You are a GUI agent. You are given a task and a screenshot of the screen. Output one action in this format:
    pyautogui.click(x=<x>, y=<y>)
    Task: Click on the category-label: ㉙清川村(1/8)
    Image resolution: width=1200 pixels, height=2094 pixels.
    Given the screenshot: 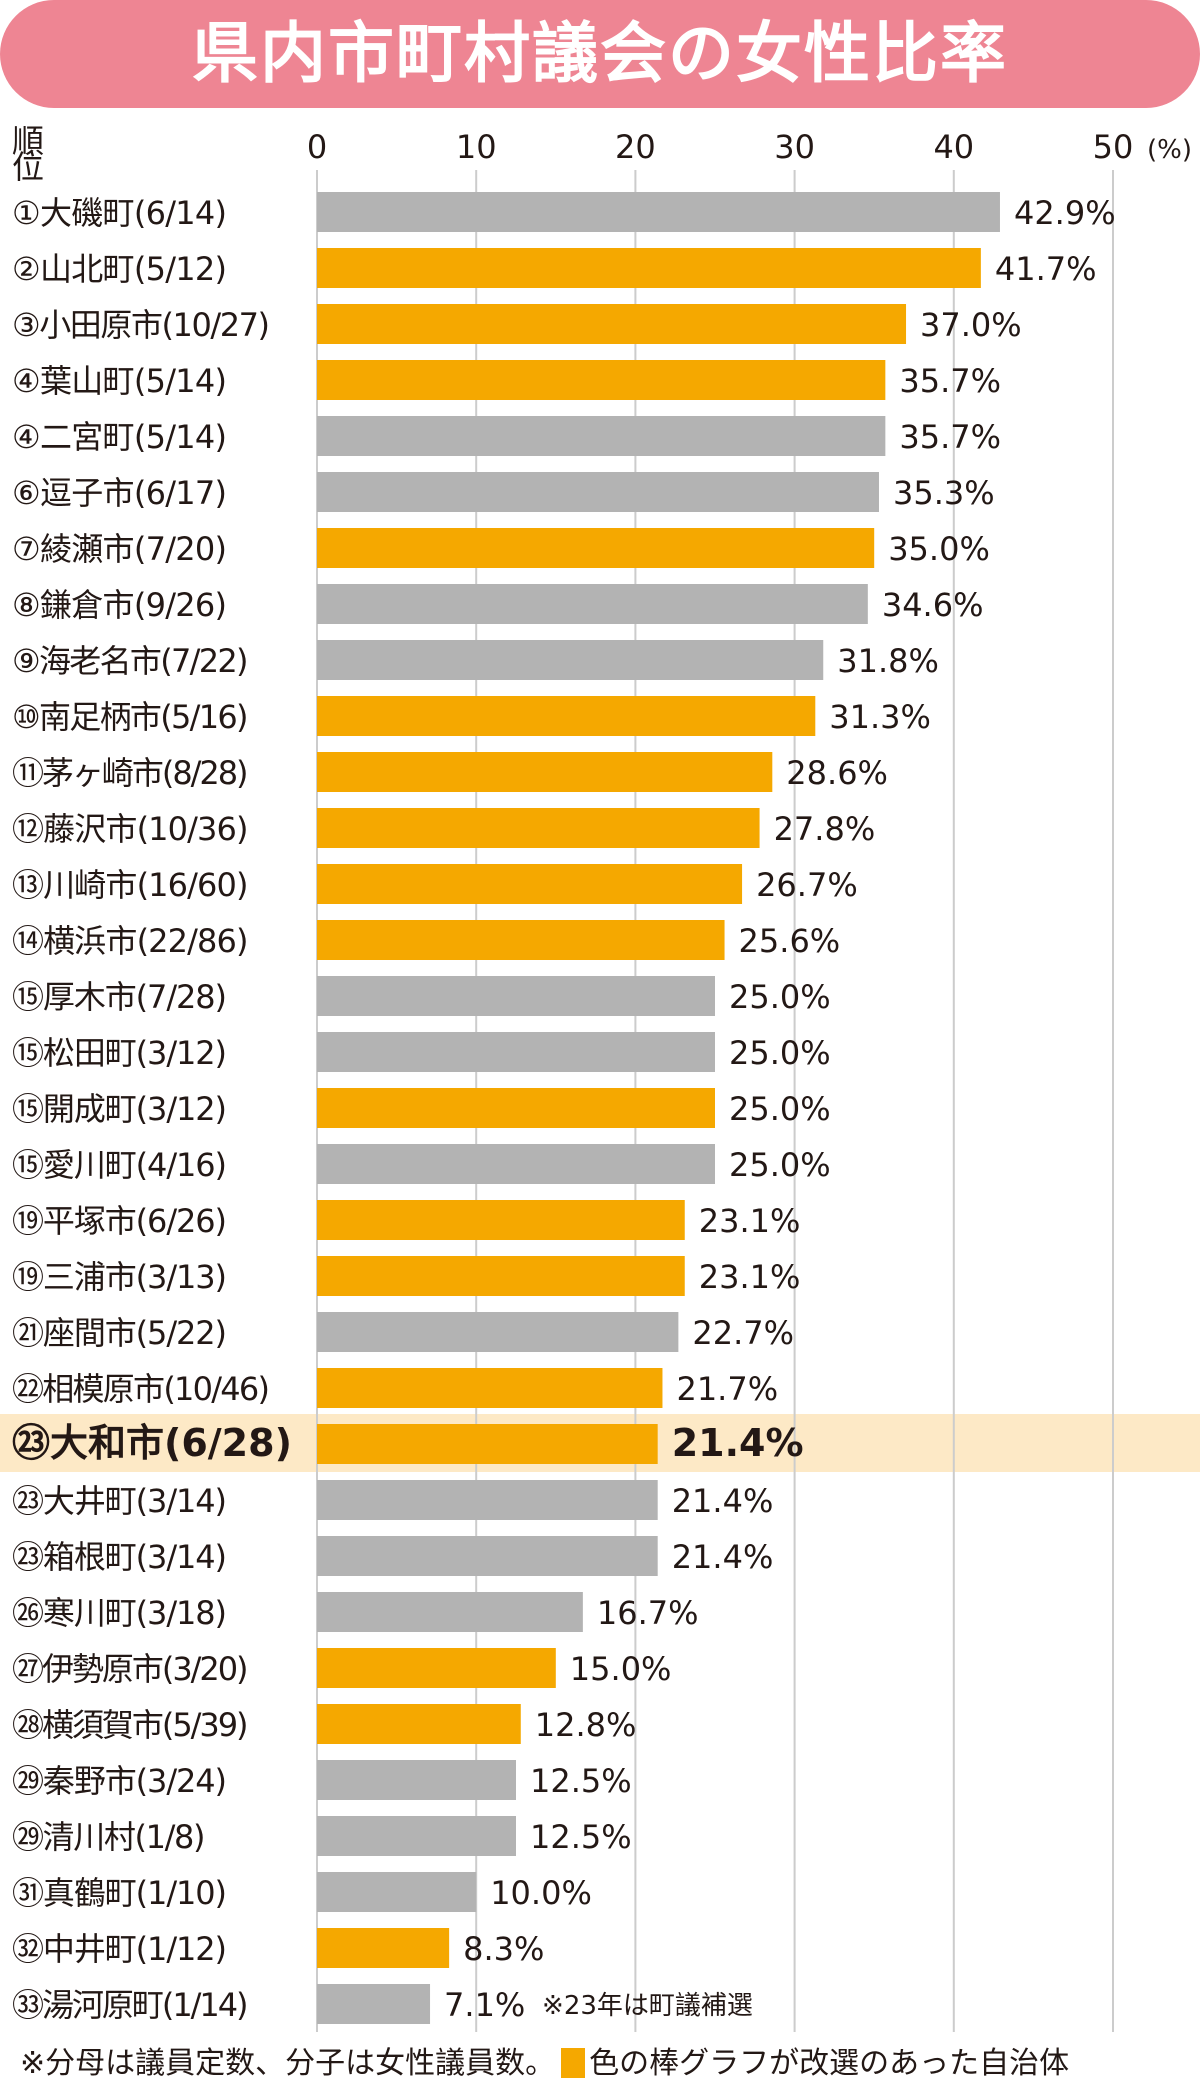 What is the action you would take?
    pyautogui.click(x=109, y=1837)
    